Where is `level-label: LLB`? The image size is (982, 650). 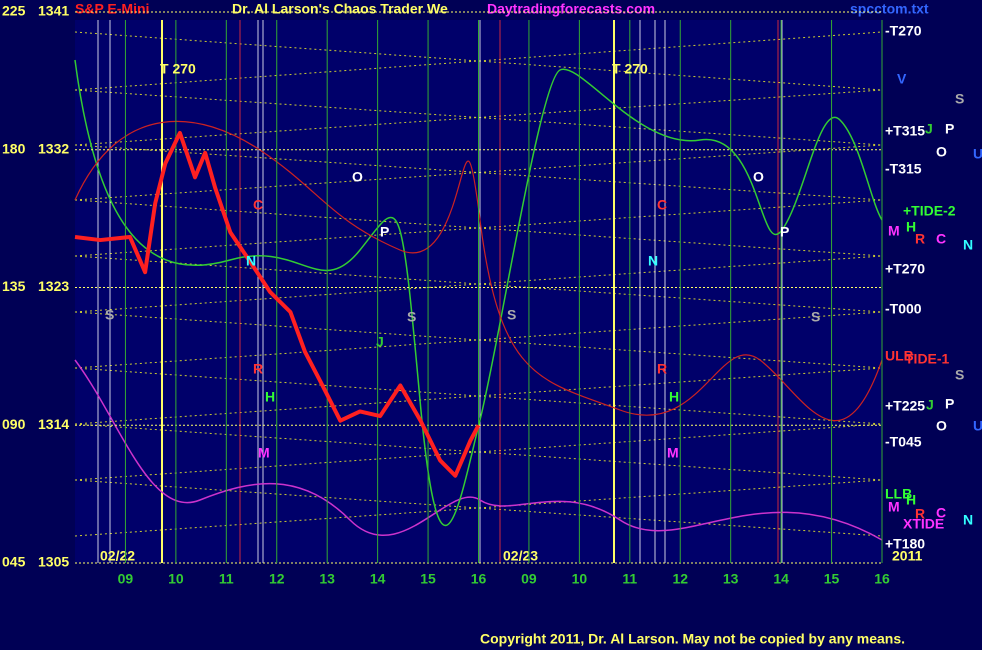
level-label: LLB is located at coordinates (898, 494).